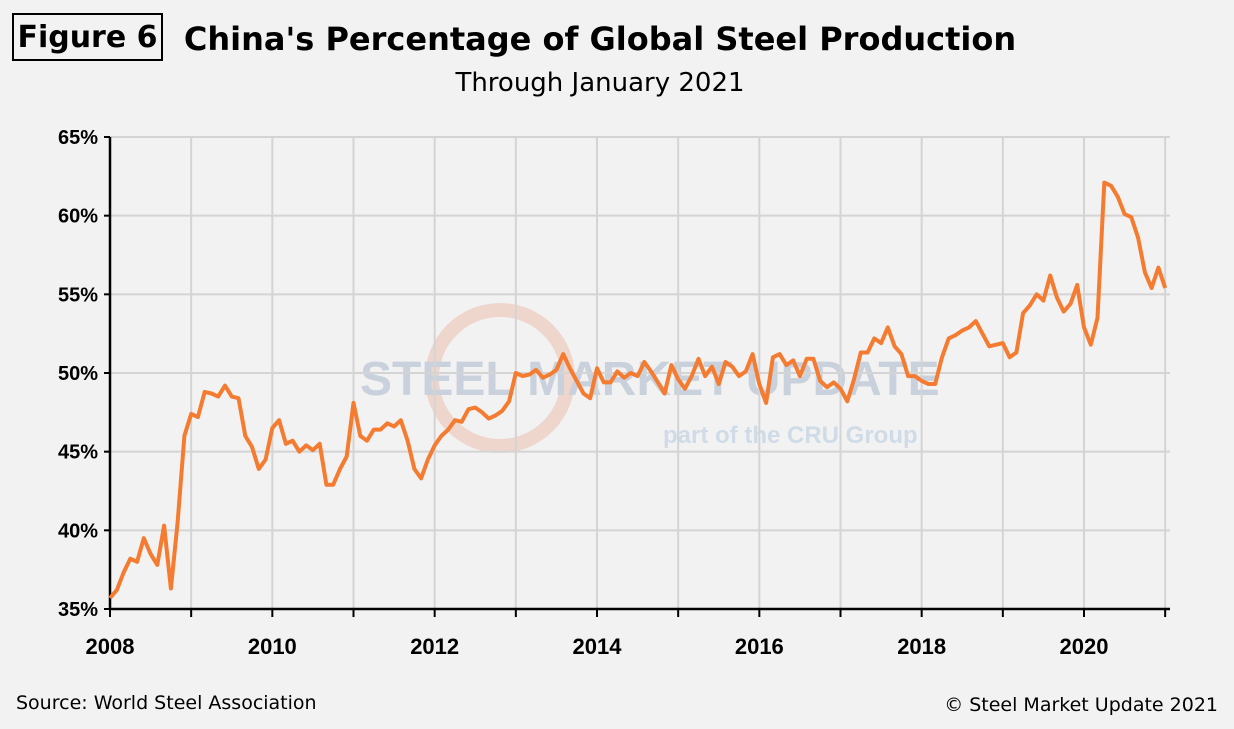  Describe the element at coordinates (600, 83) in the screenshot. I see `chart-subtitle: Through January 2021` at that location.